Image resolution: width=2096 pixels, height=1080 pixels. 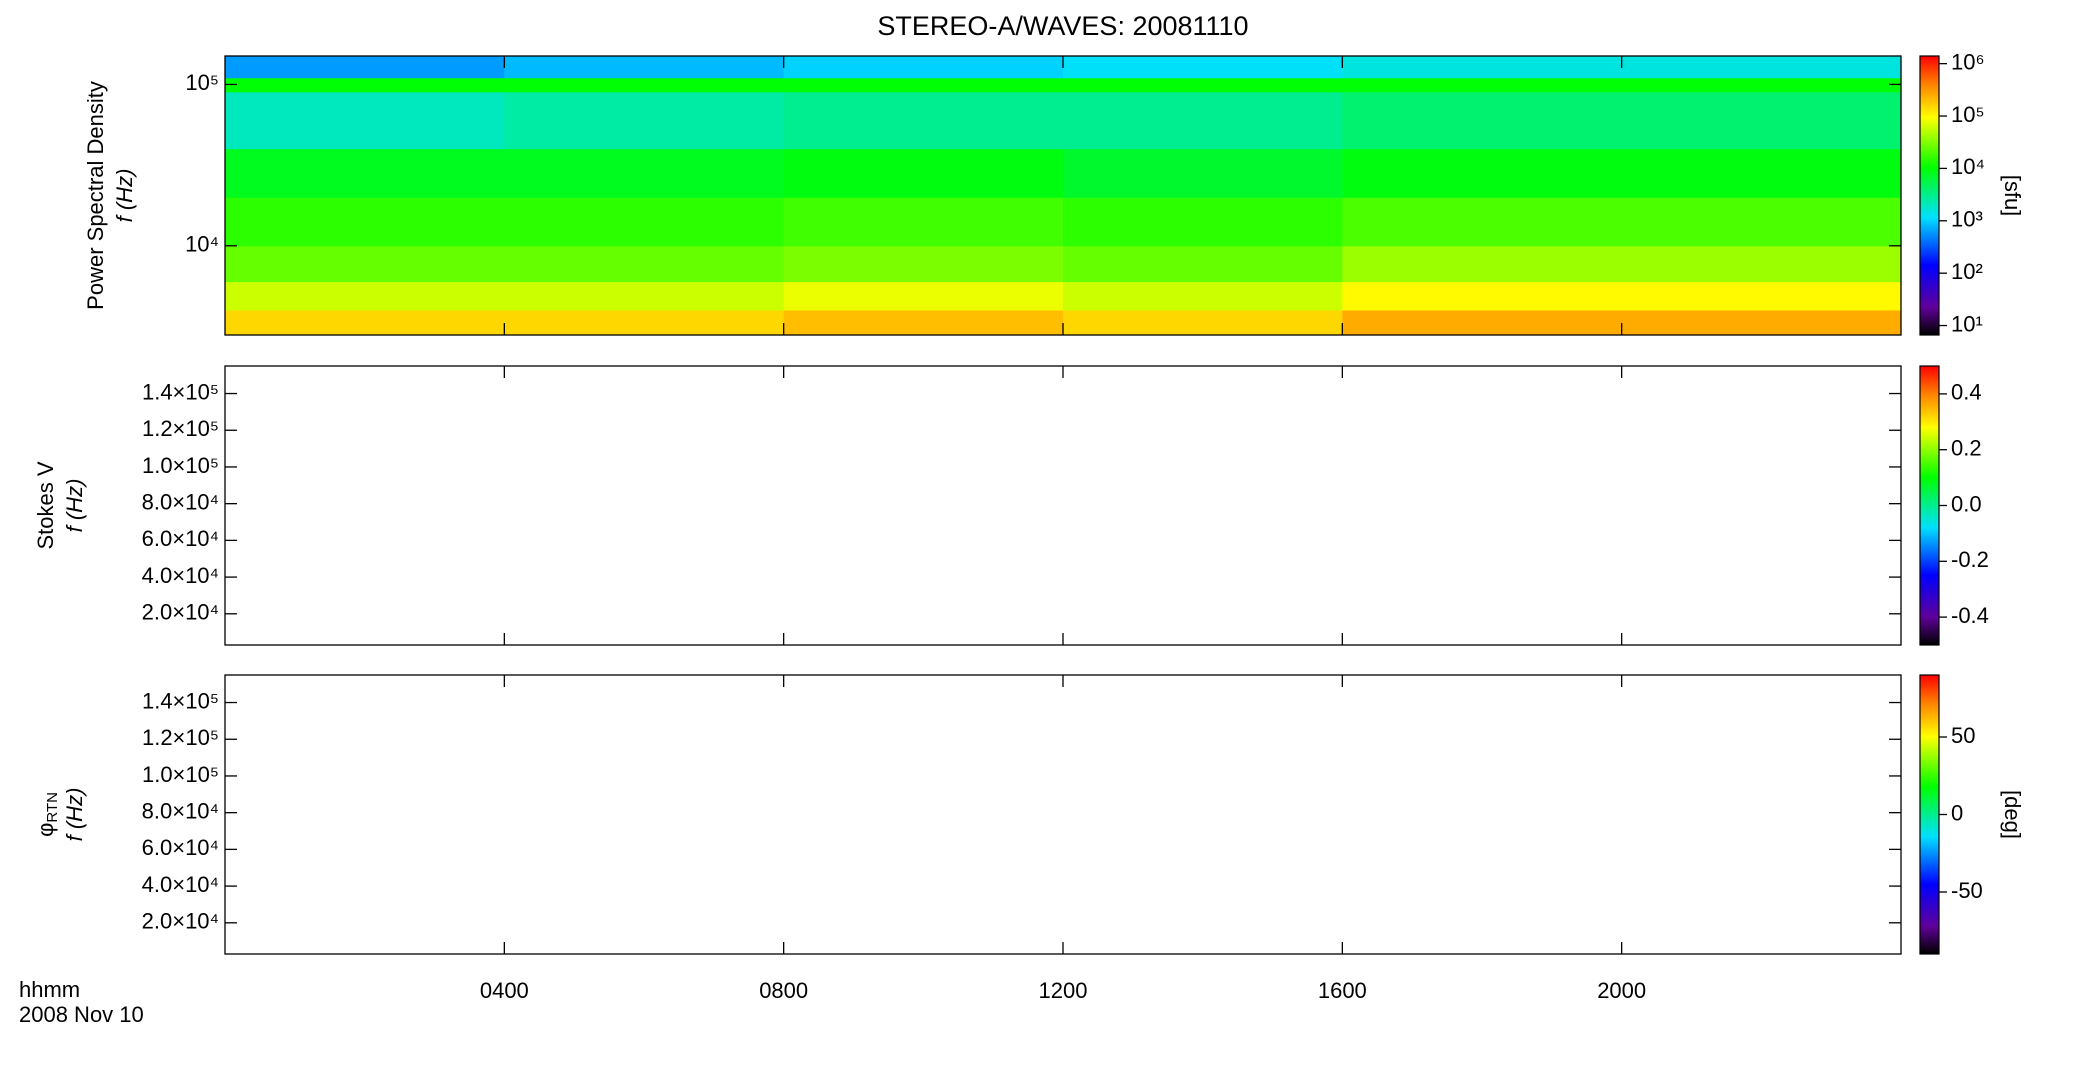 What do you see at coordinates (1967, 323) in the screenshot?
I see `colorbar-tick-label: 10¹` at bounding box center [1967, 323].